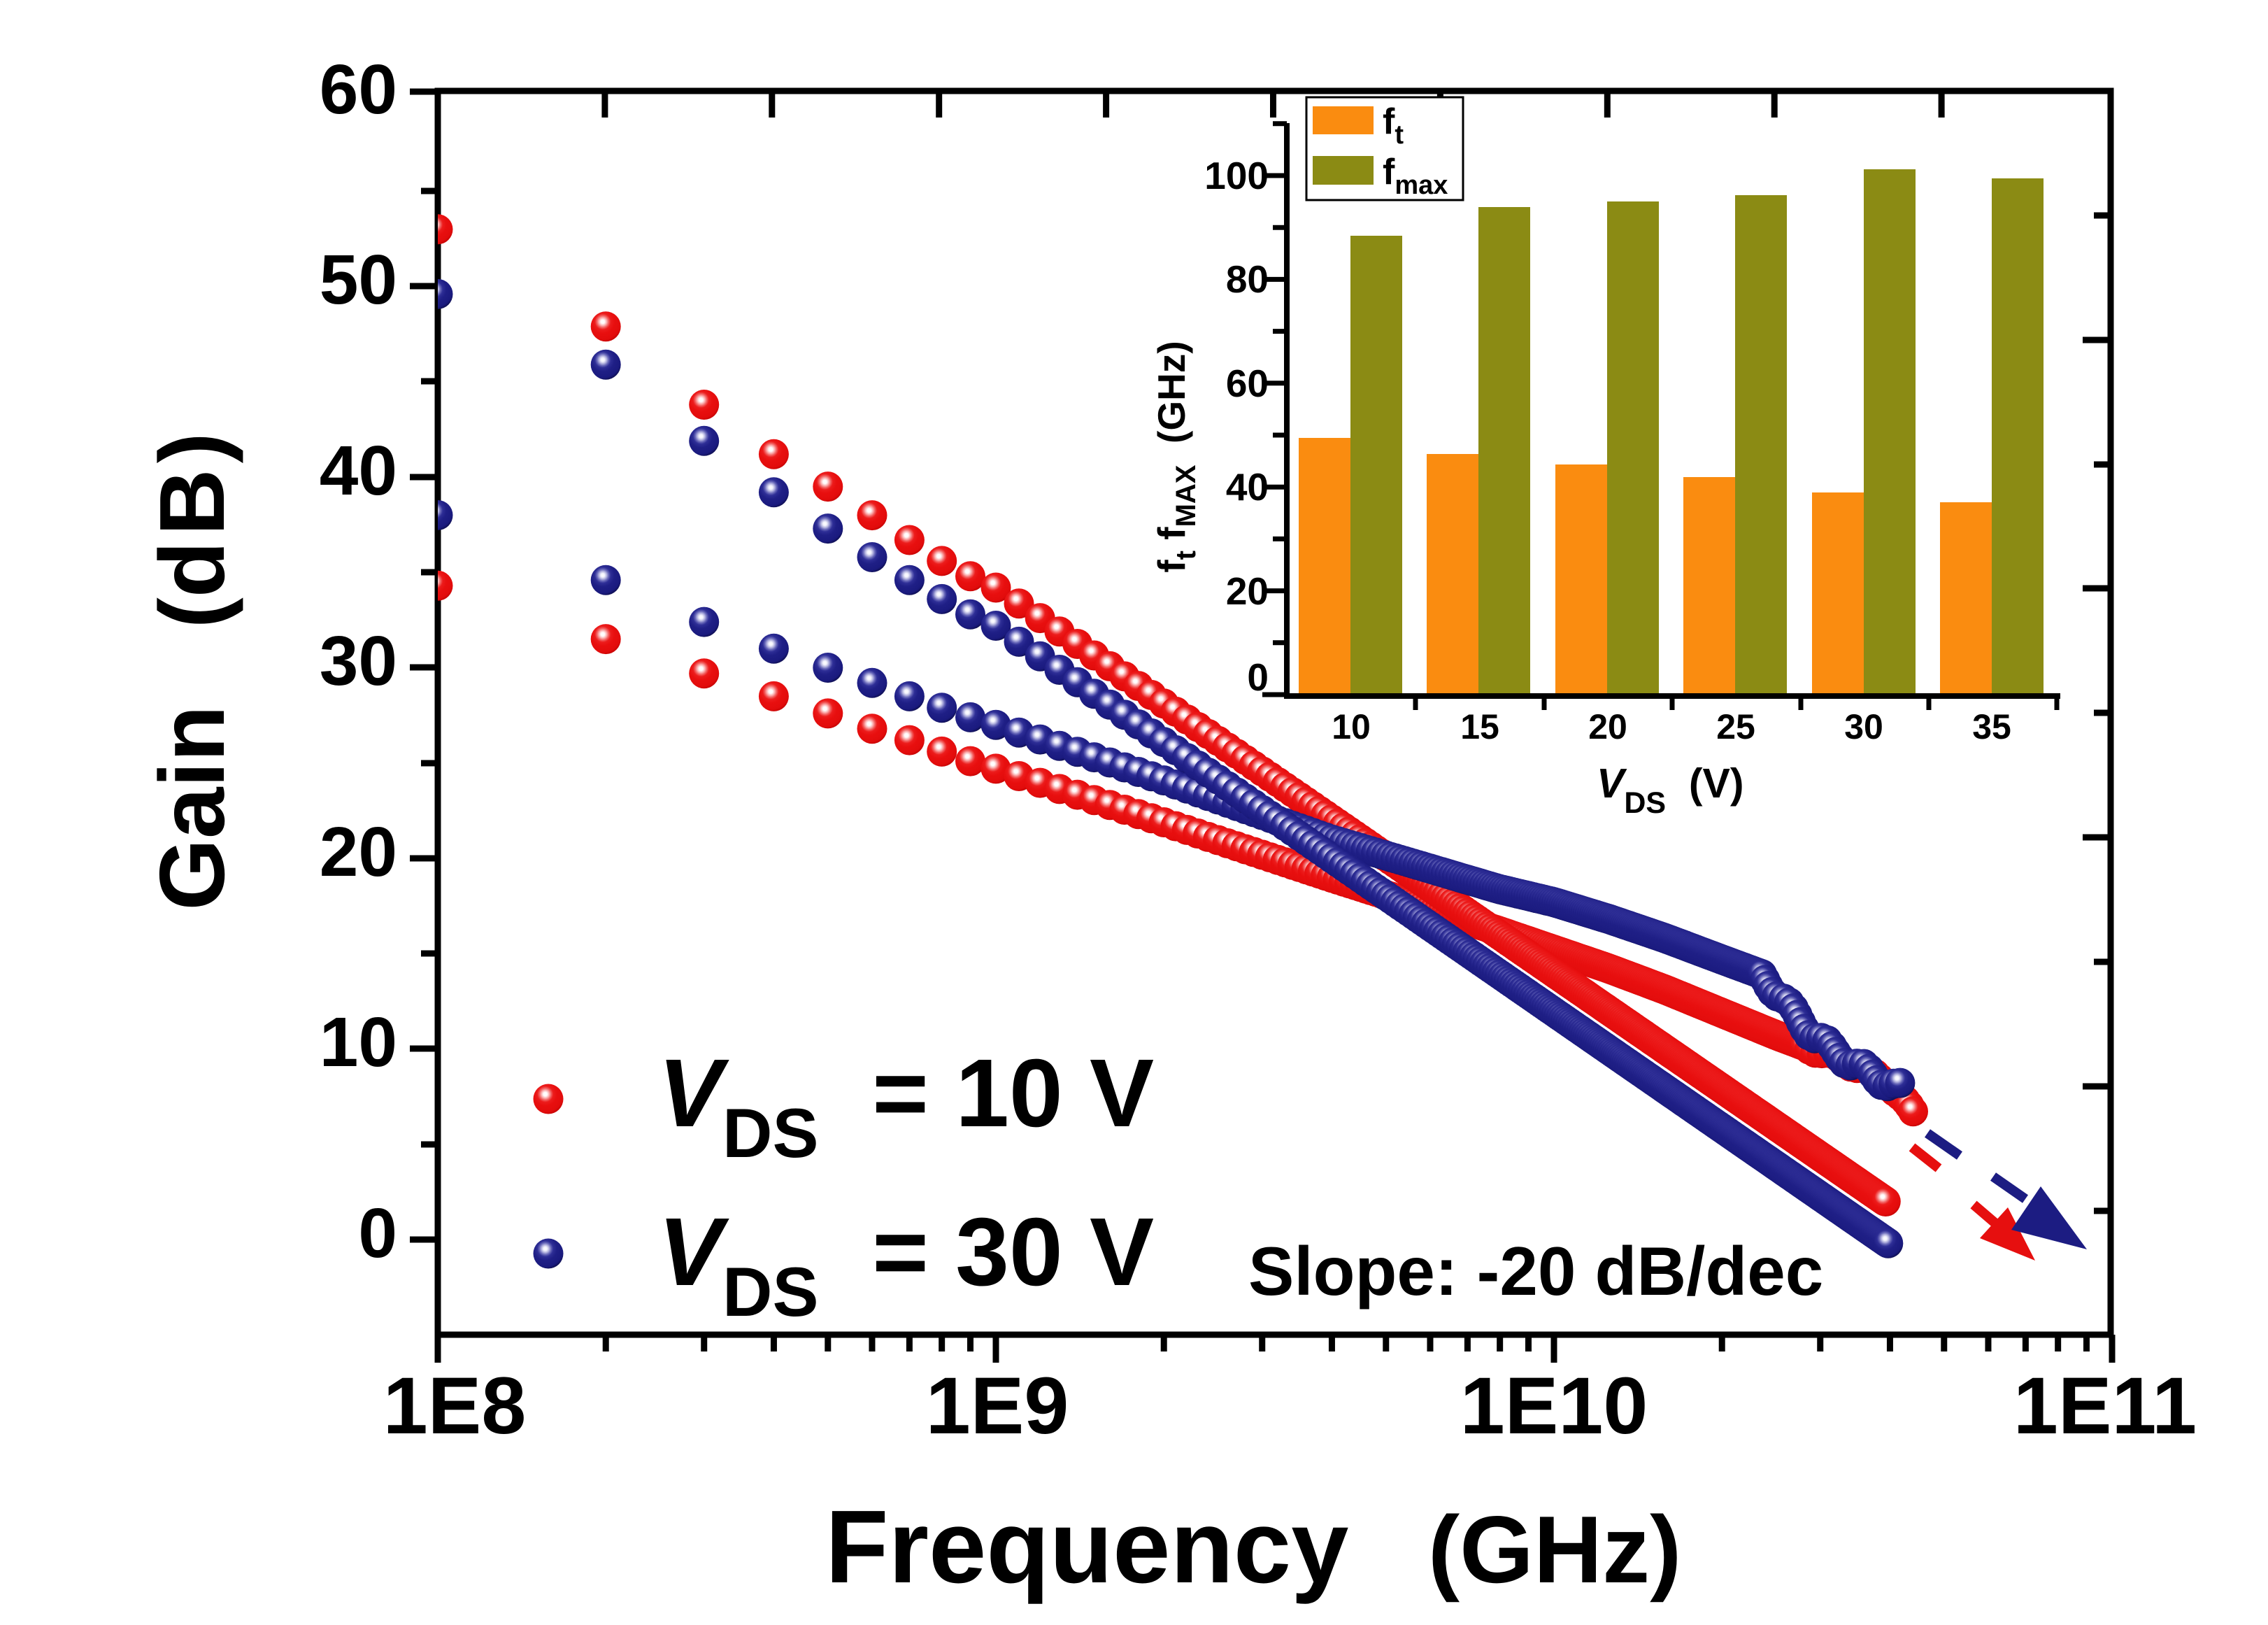 Image resolution: width=2268 pixels, height=1625 pixels. Describe the element at coordinates (2105, 1406) in the screenshot. I see `svg-text: 1E11` at that location.